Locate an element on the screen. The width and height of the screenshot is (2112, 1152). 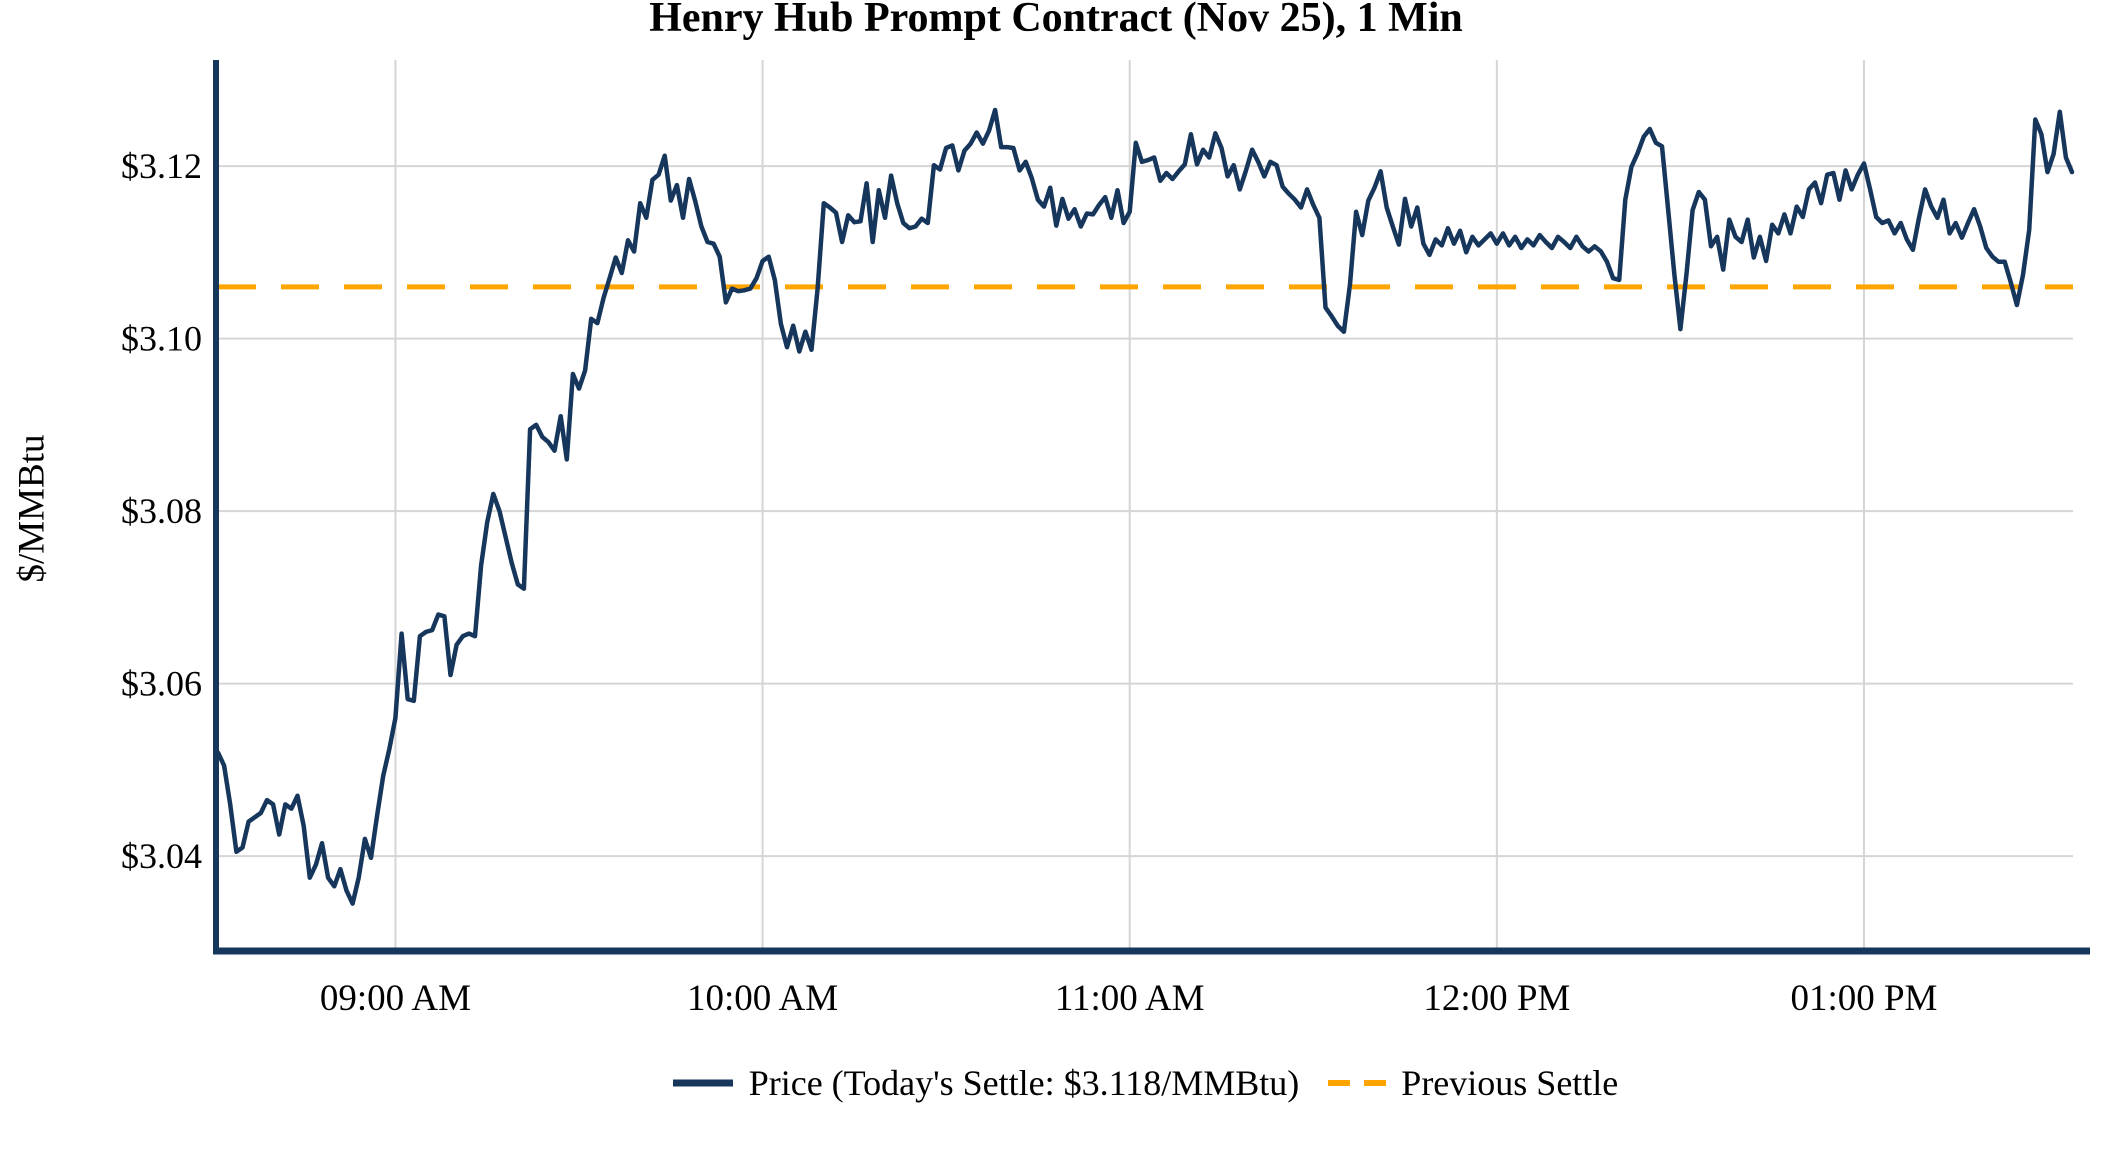
x-tick-label: 10:00 AM is located at coordinates (762, 998).